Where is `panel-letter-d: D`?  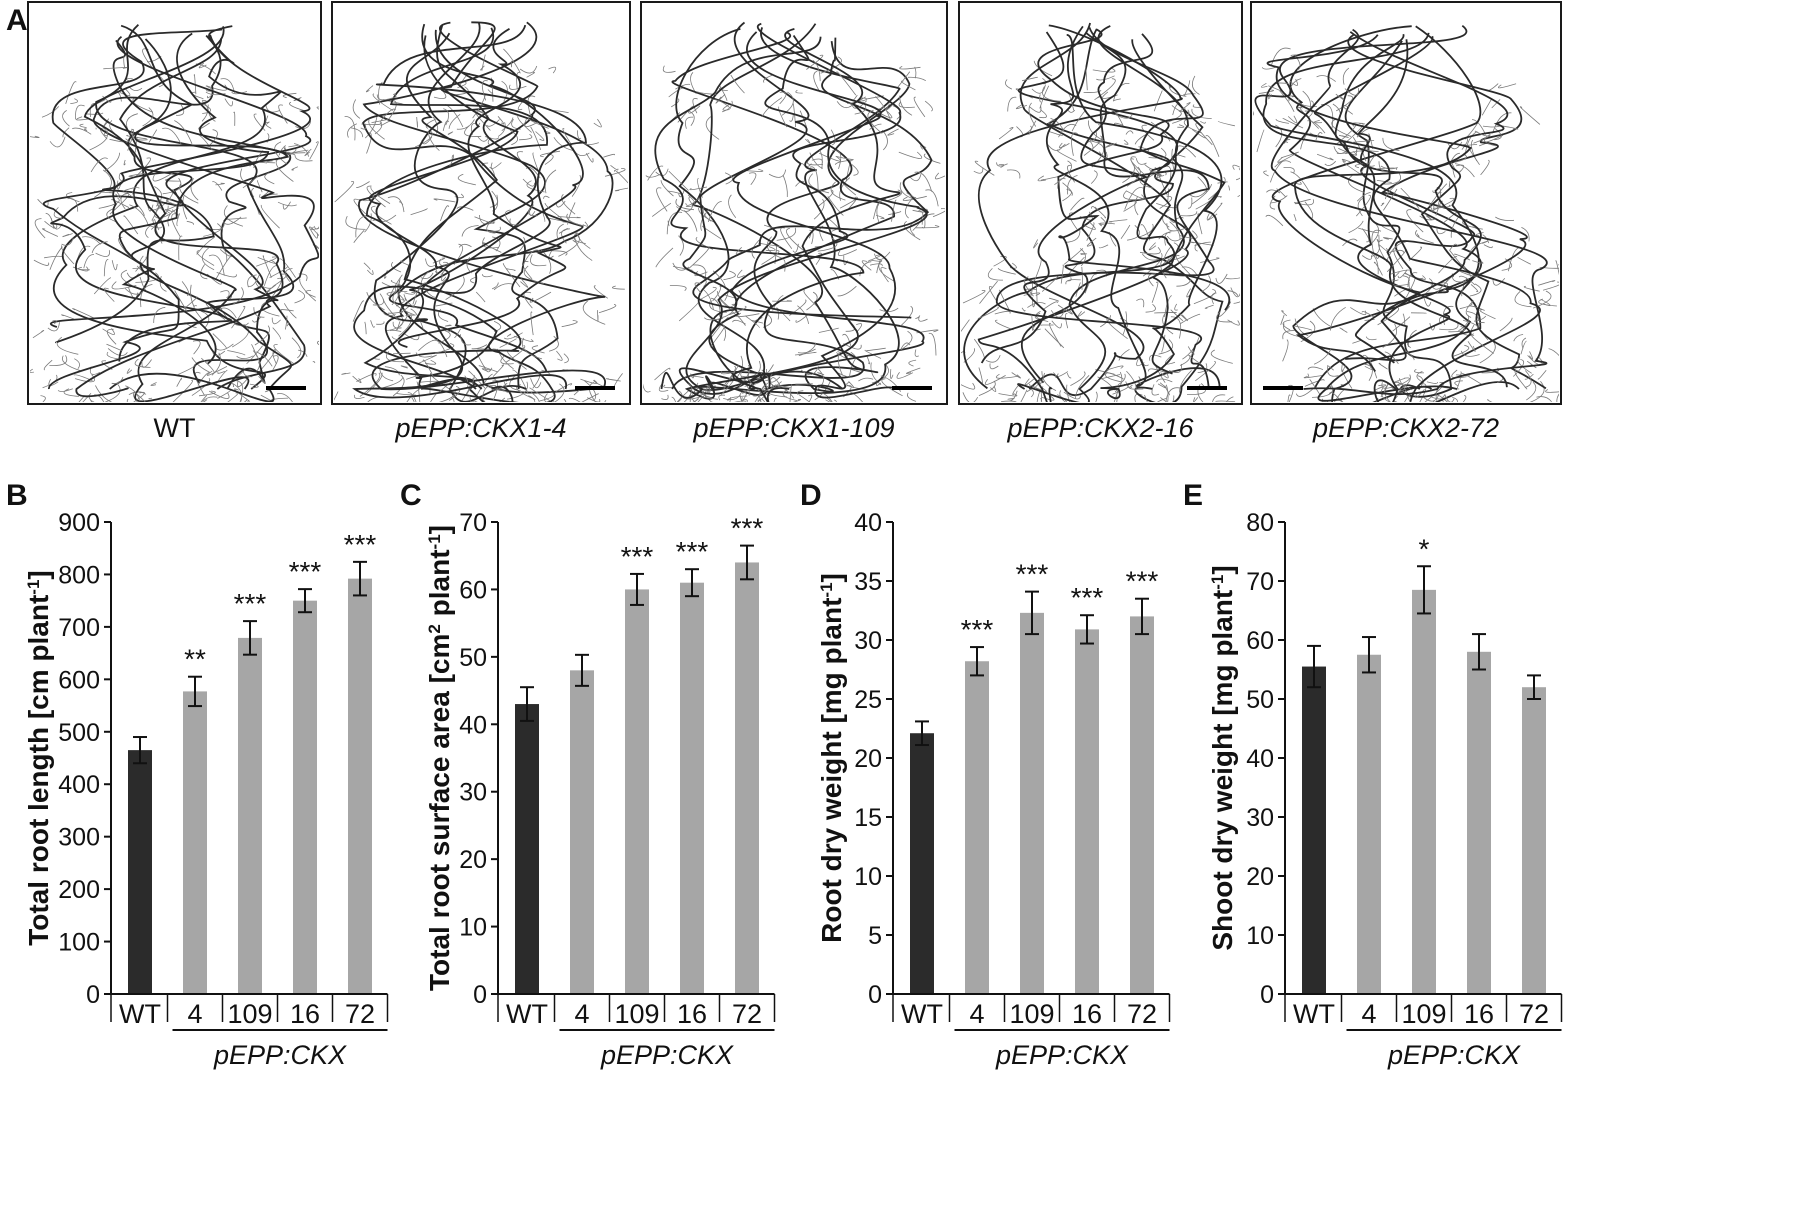
panel-letter-d: D is located at coordinates (811, 495).